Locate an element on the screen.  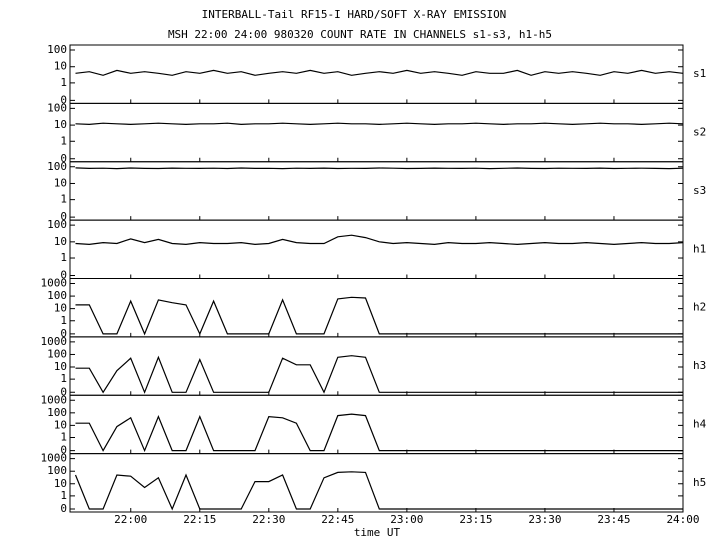
x-tick-label: 22:30 is located at coordinates (268, 519).